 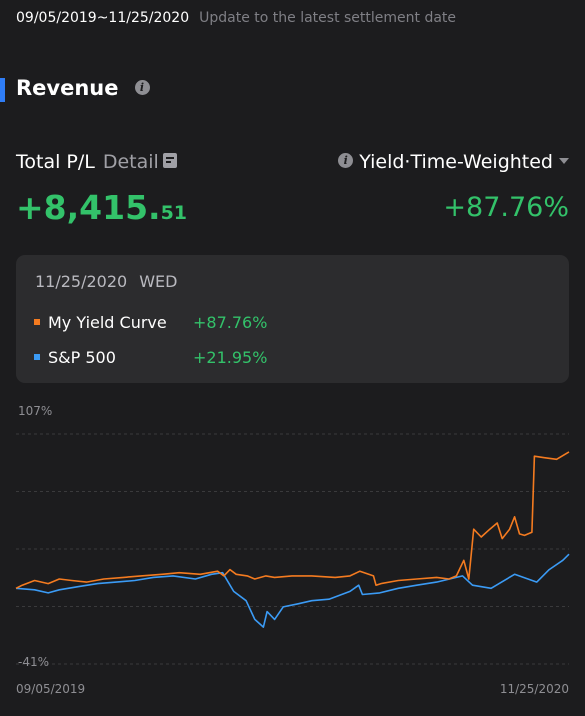 What do you see at coordinates (50, 689) in the screenshot?
I see `x-start-label: 09/05/2019` at bounding box center [50, 689].